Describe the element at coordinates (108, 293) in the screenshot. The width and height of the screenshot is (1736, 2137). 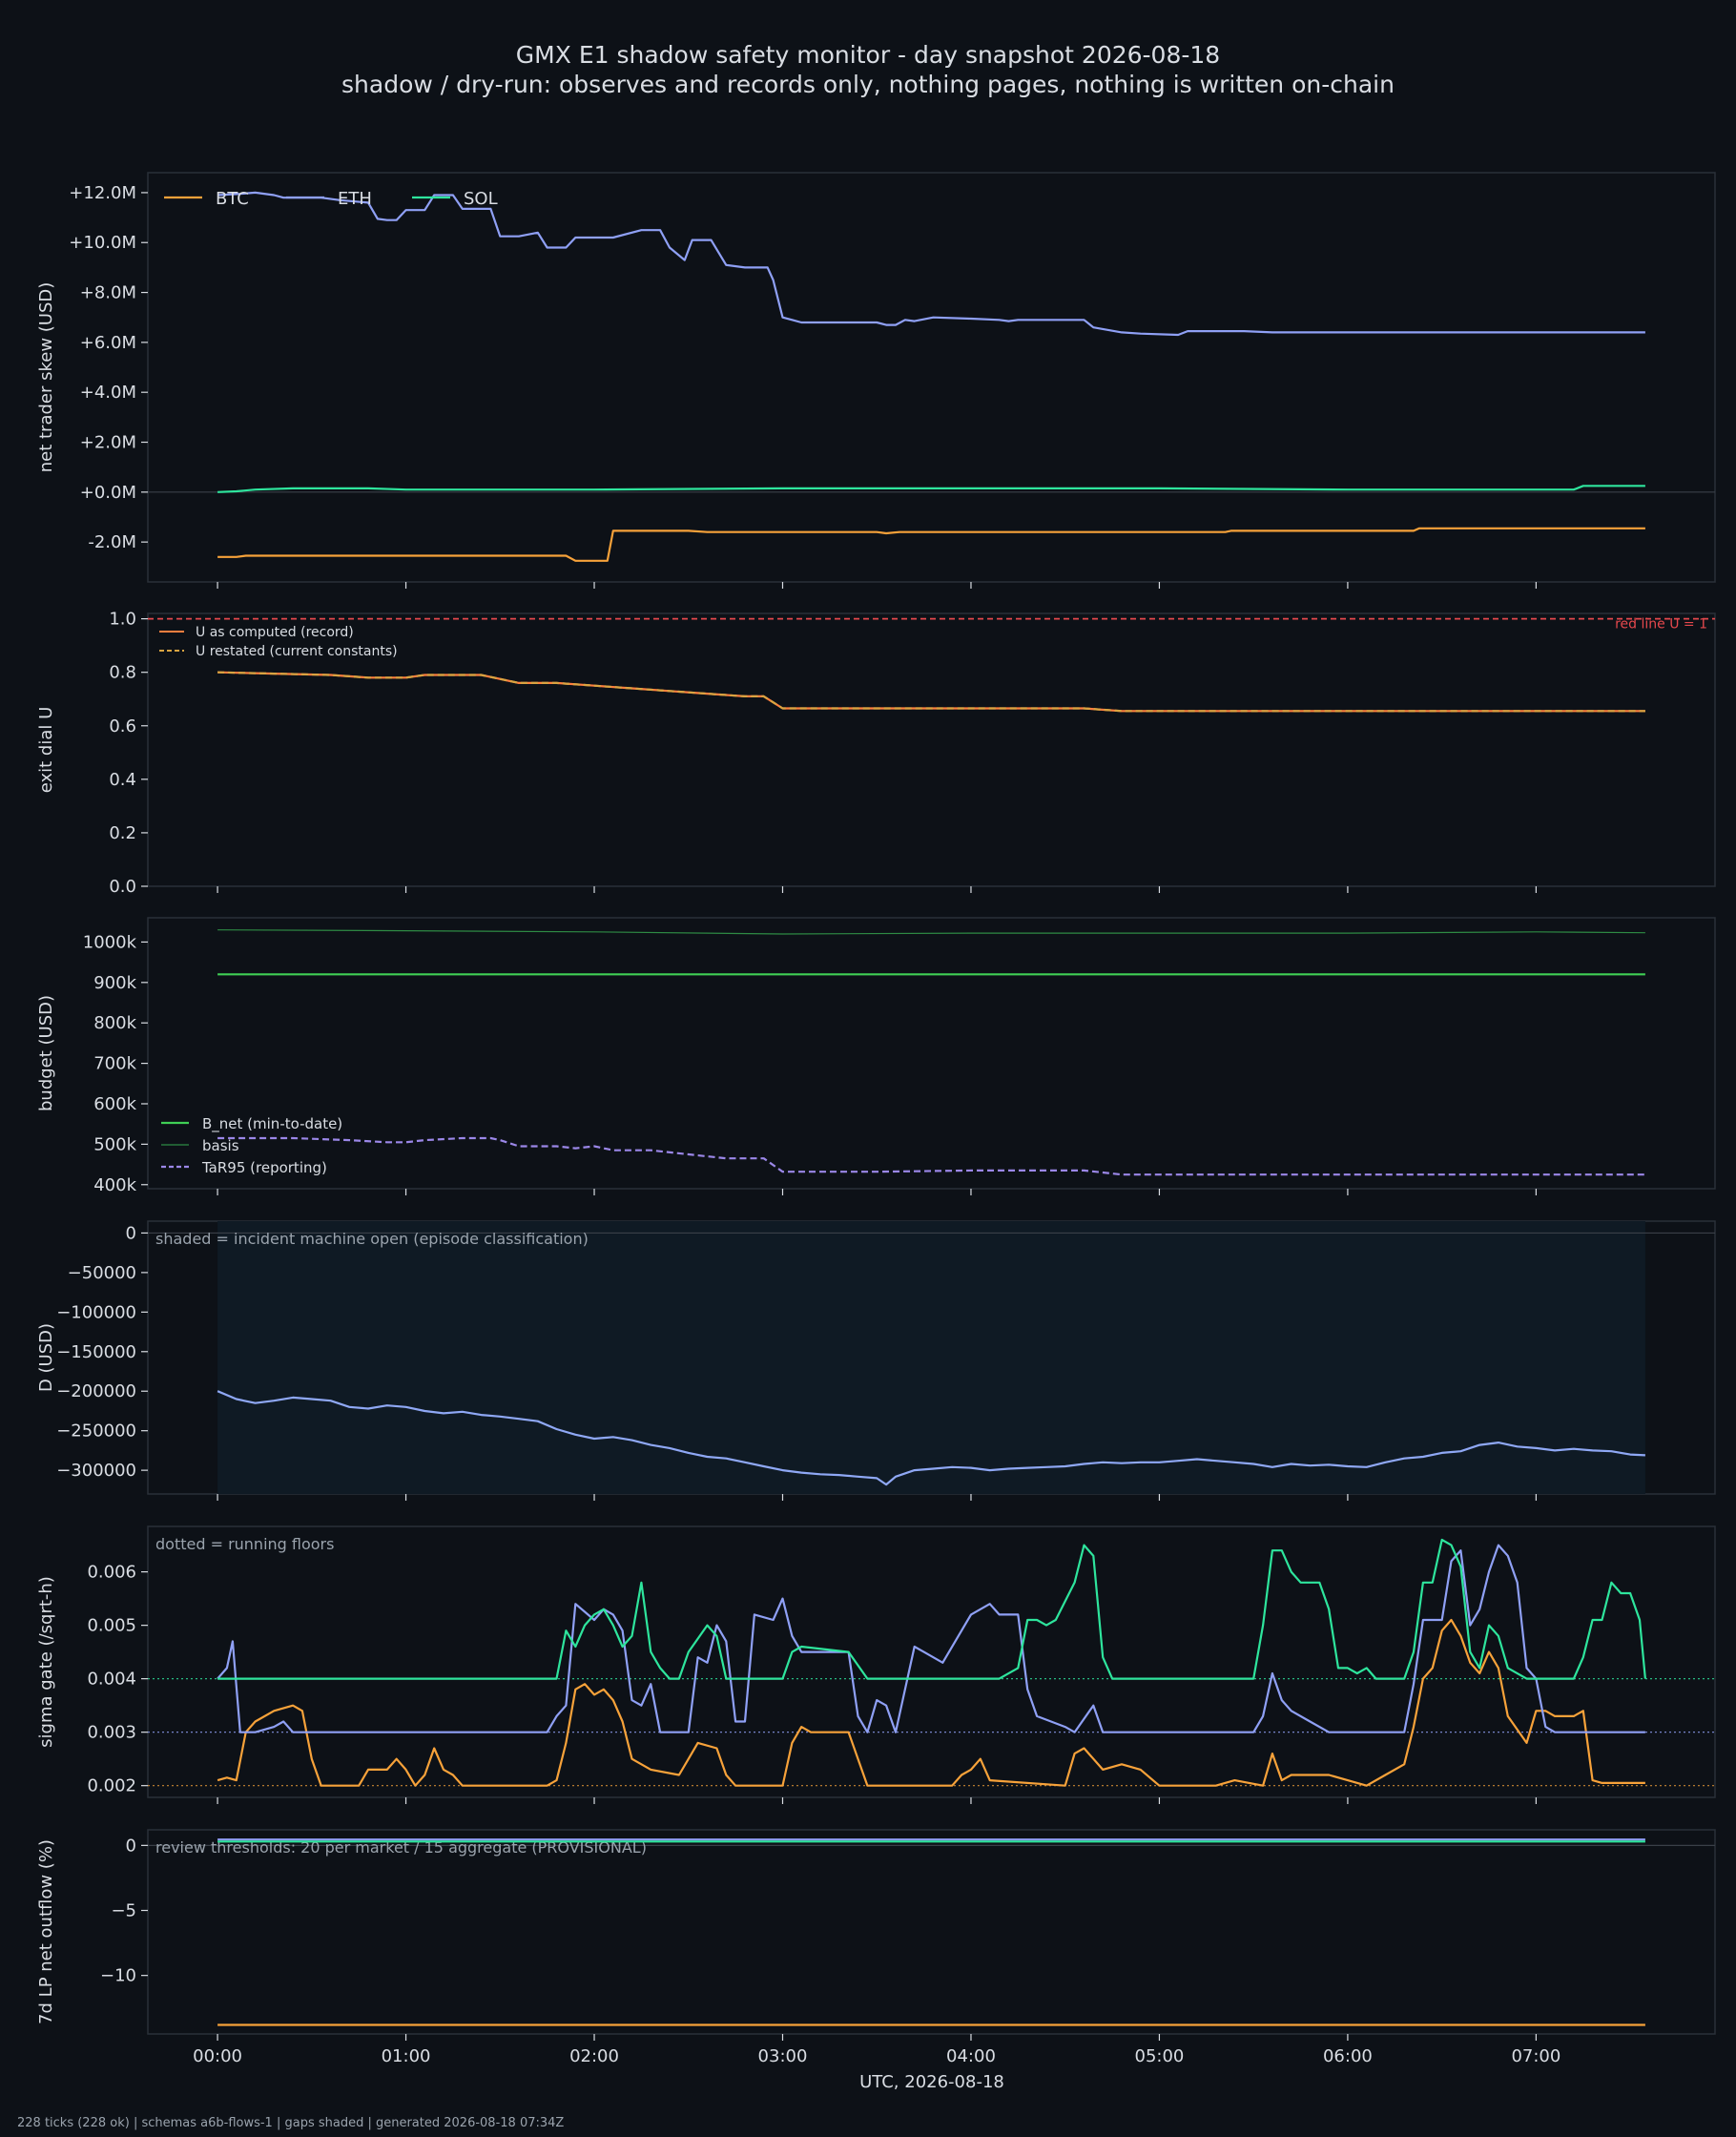
I see `y-tick-label: +8.0M` at that location.